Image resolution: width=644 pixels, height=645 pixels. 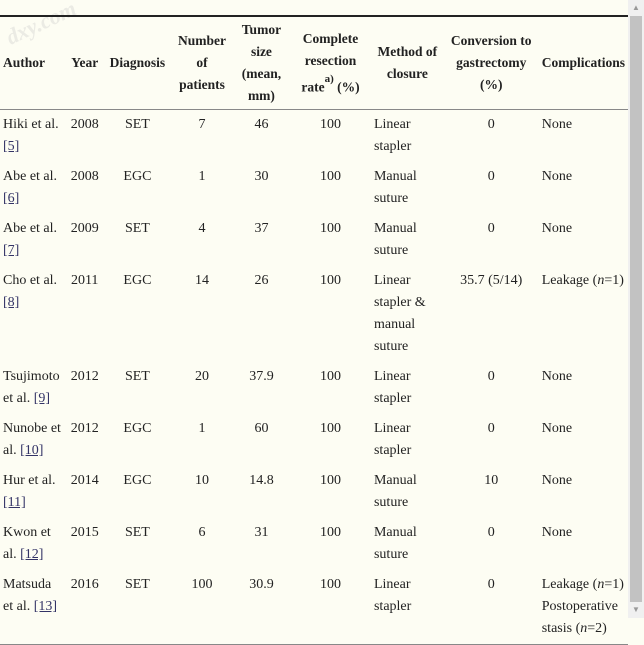 What do you see at coordinates (30, 239) in the screenshot?
I see `cell-author: Abe et al. [7]` at bounding box center [30, 239].